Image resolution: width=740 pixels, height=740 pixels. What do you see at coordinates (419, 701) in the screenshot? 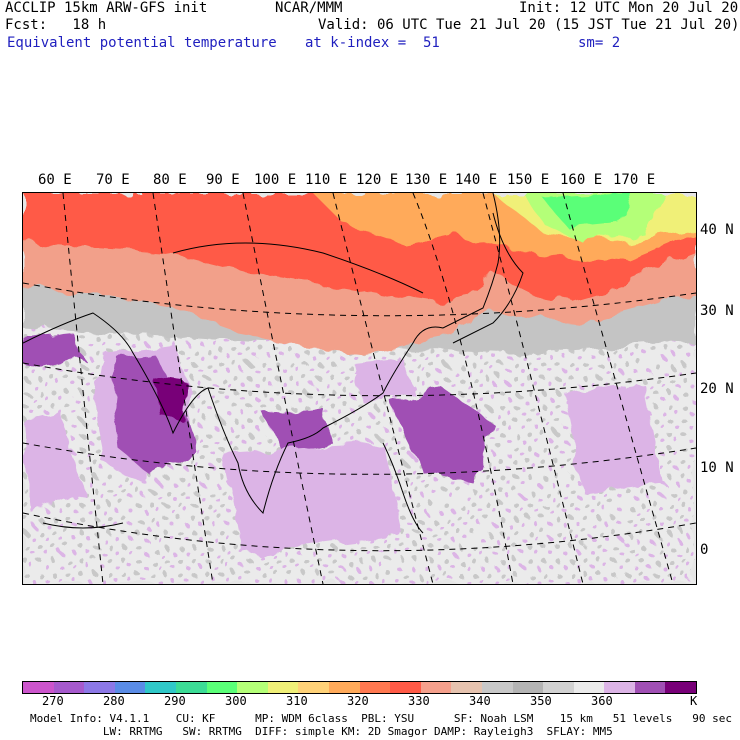
I see `scale-tick: 330` at bounding box center [419, 701].